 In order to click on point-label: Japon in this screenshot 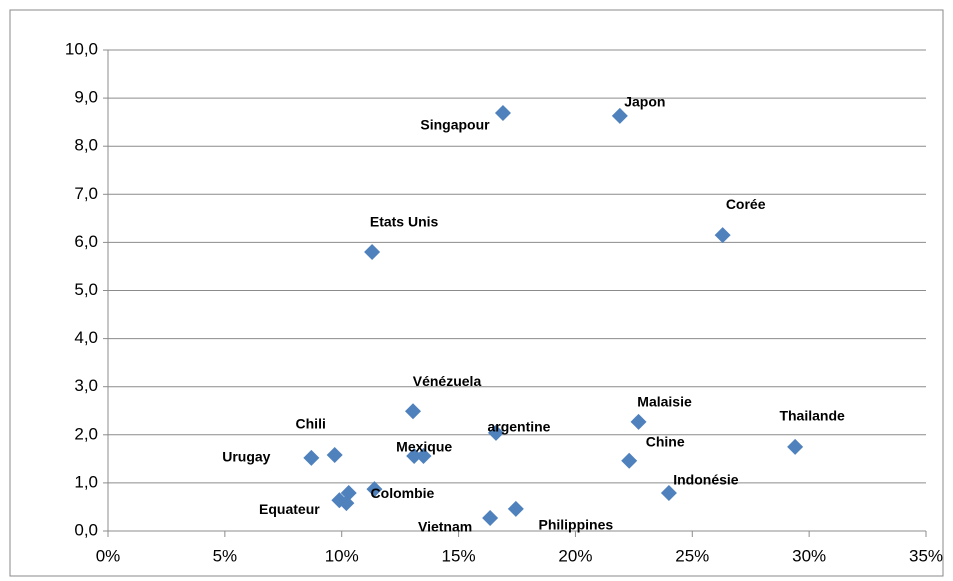, I will do `click(644, 102)`.